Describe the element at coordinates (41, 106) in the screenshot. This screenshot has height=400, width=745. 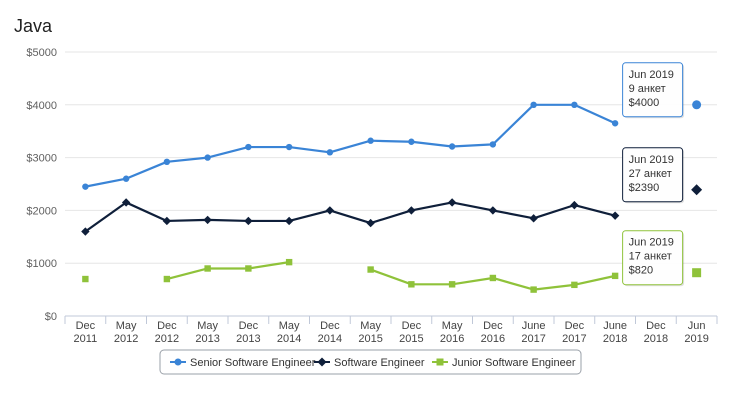
I see `y-tick-label: $4000` at that location.